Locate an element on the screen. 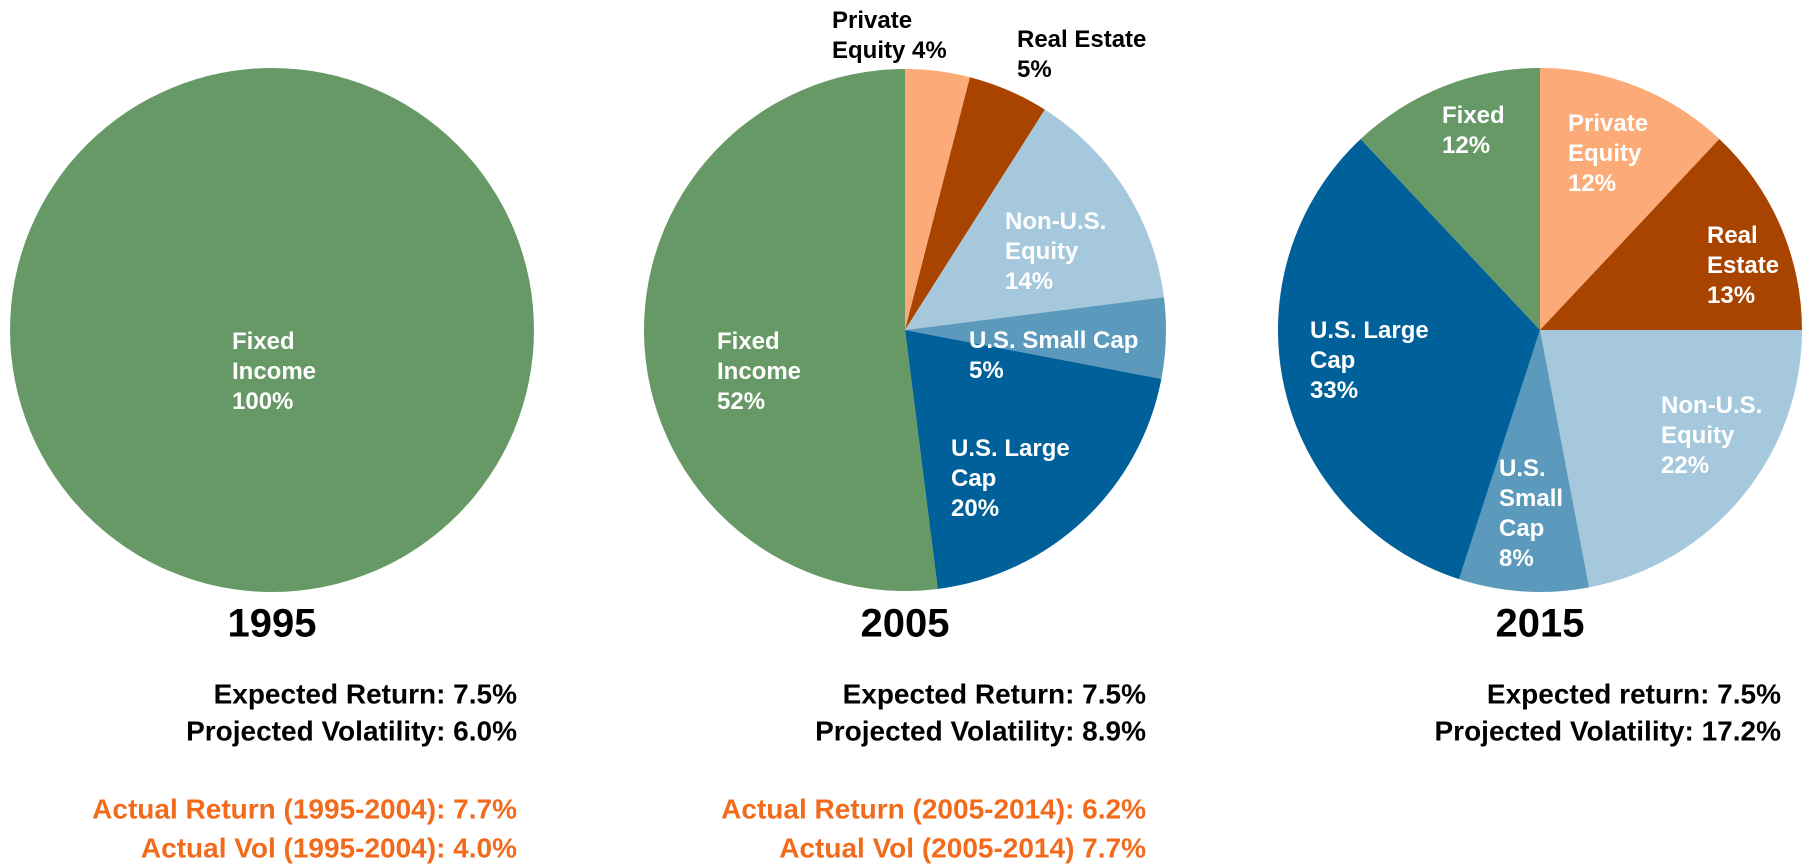 This screenshot has height=867, width=1802. chart-title: 2005 is located at coordinates (905, 624).